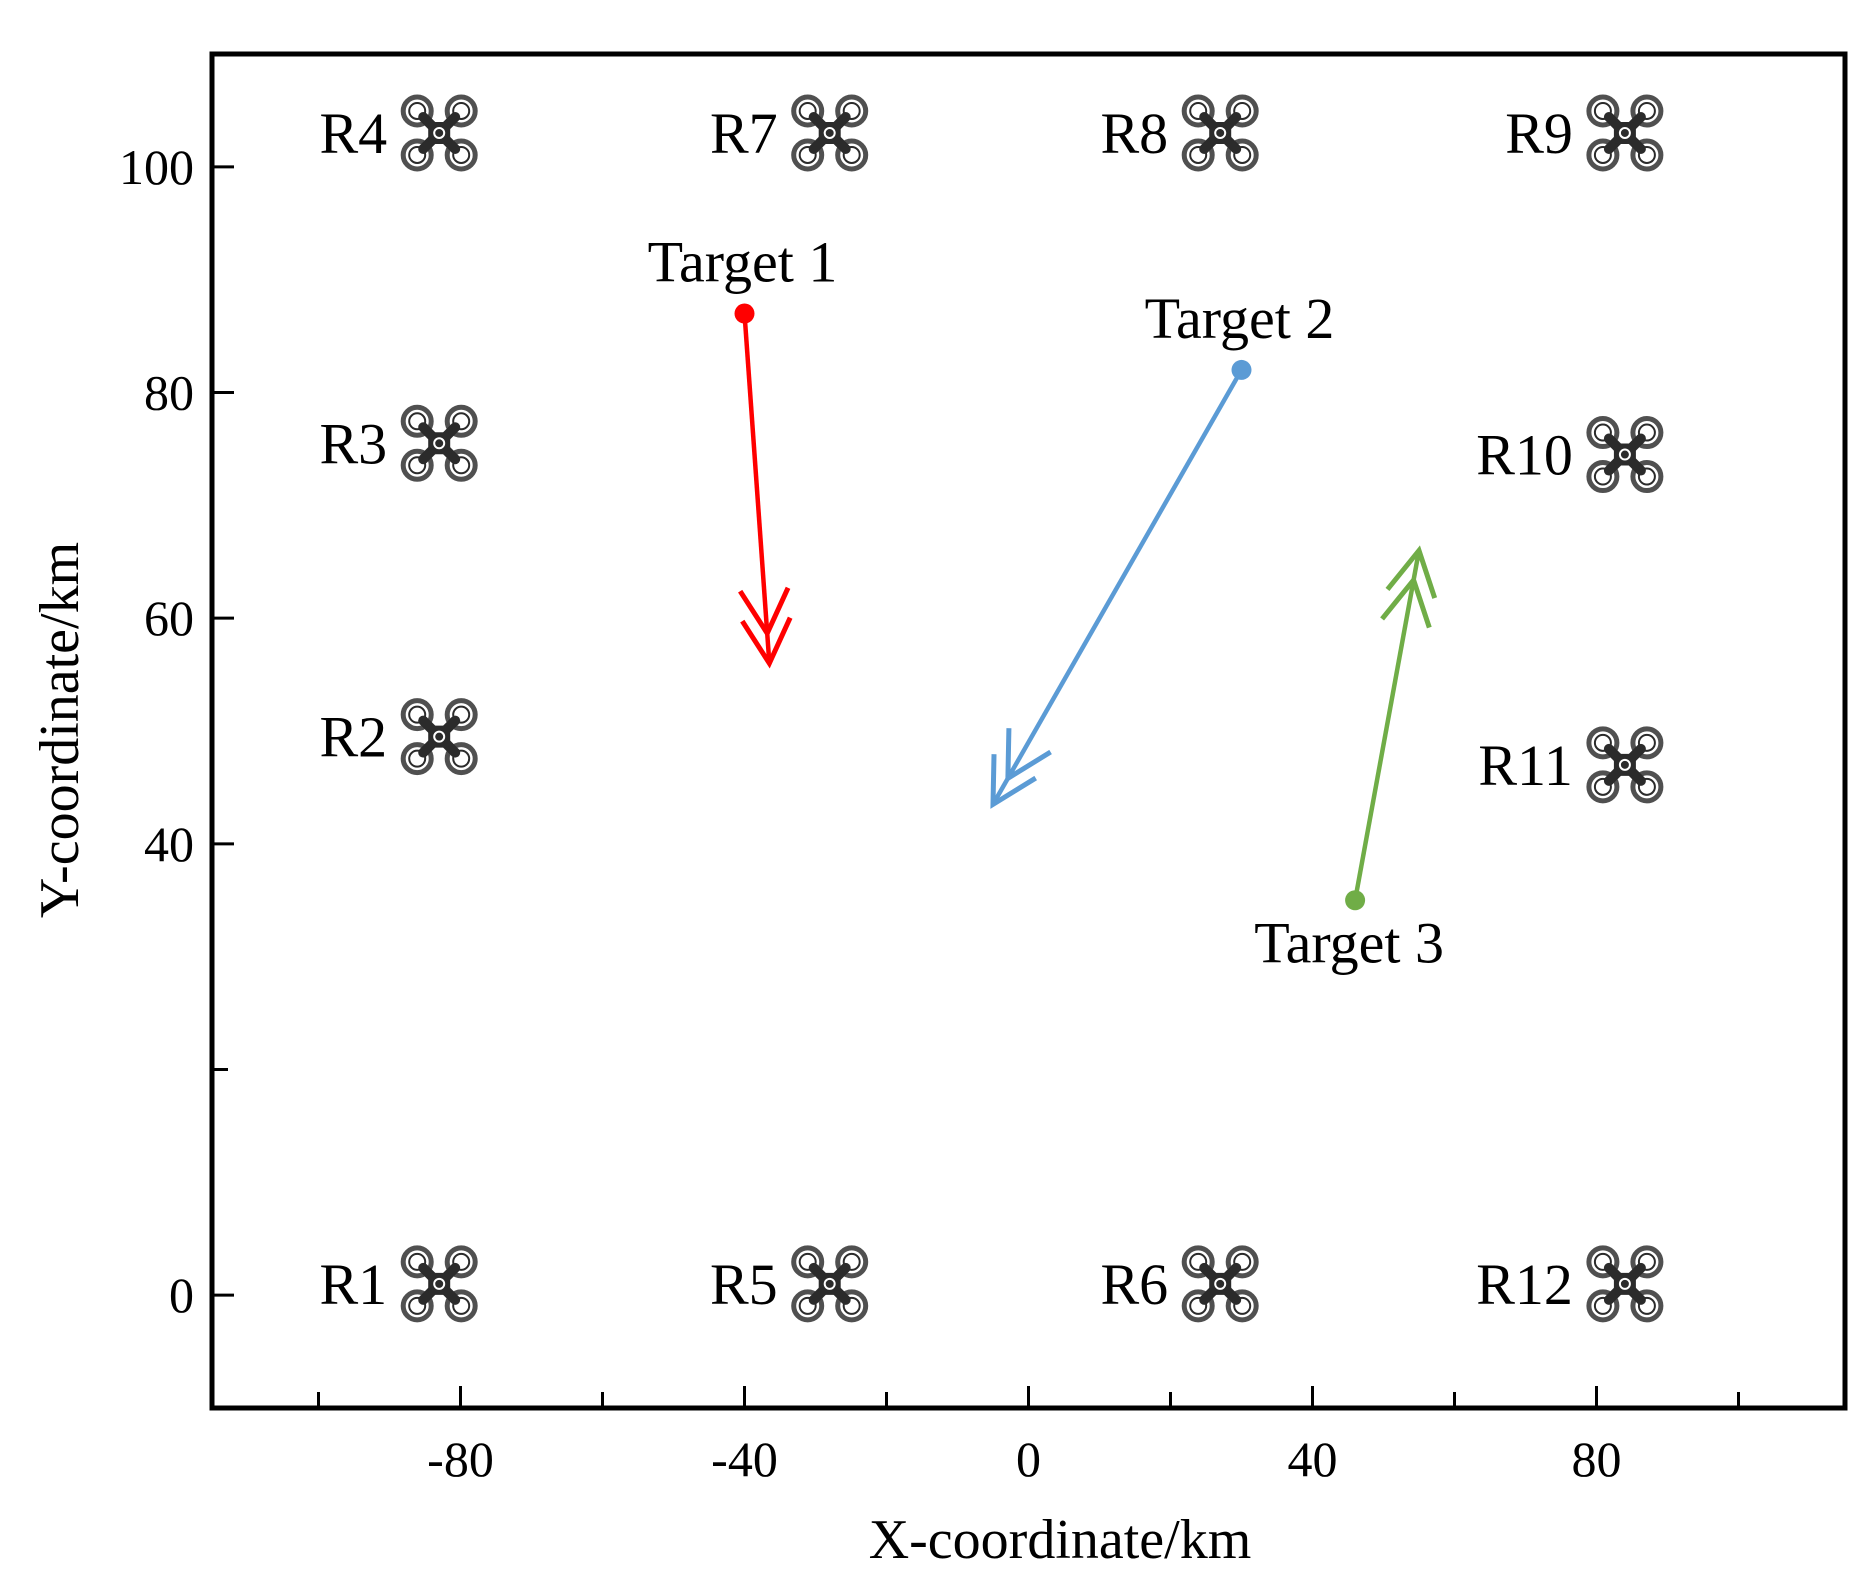 The image size is (1870, 1591). What do you see at coordinates (169, 844) in the screenshot?
I see `y-tick-label: 40` at bounding box center [169, 844].